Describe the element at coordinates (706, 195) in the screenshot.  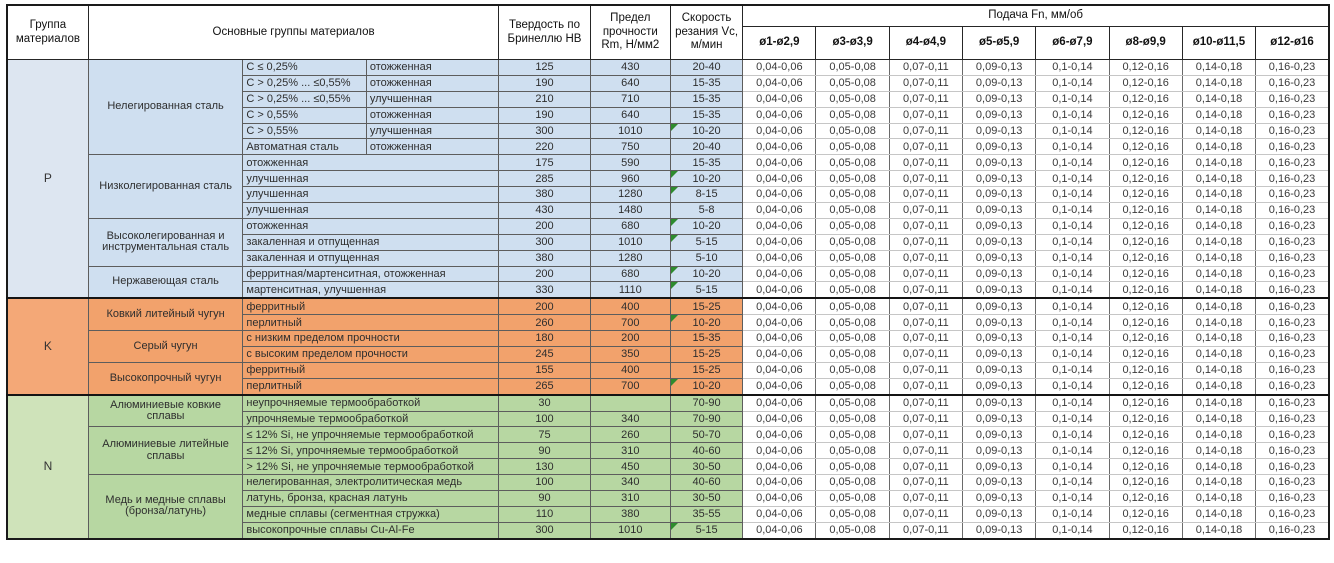
I see `speed-cell: 8-15` at that location.